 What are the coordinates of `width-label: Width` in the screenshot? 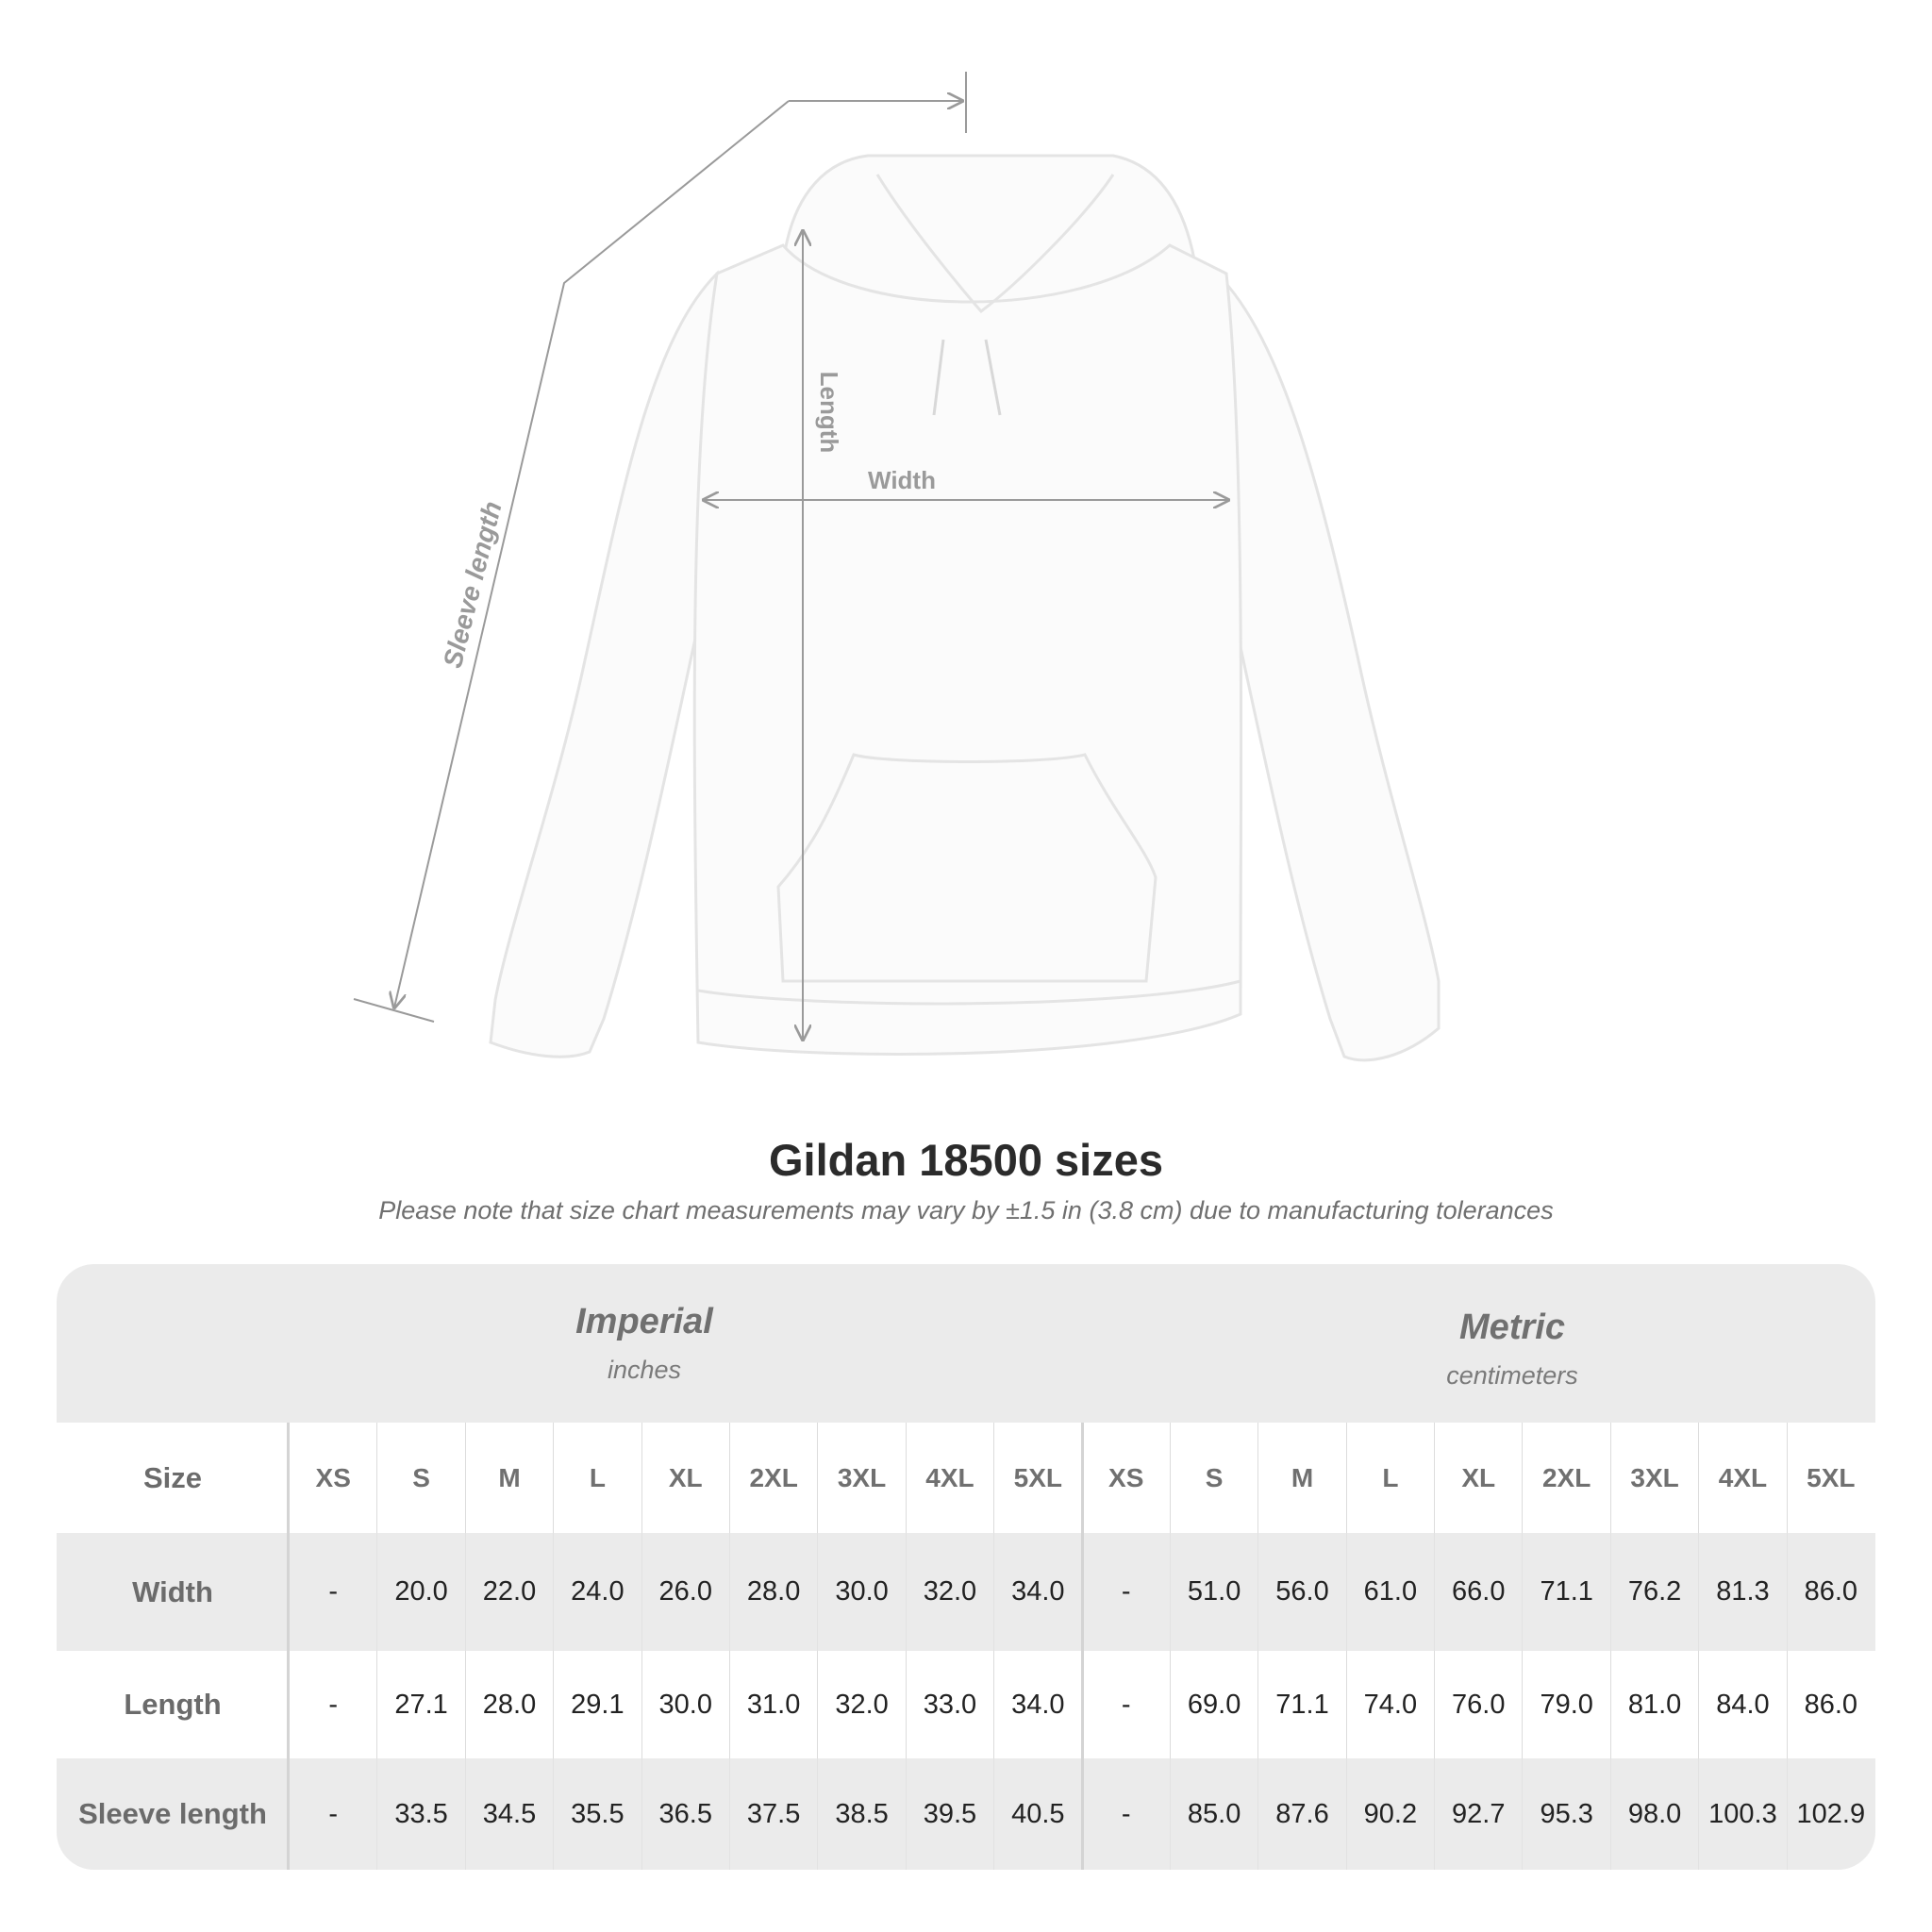 It's located at (902, 480).